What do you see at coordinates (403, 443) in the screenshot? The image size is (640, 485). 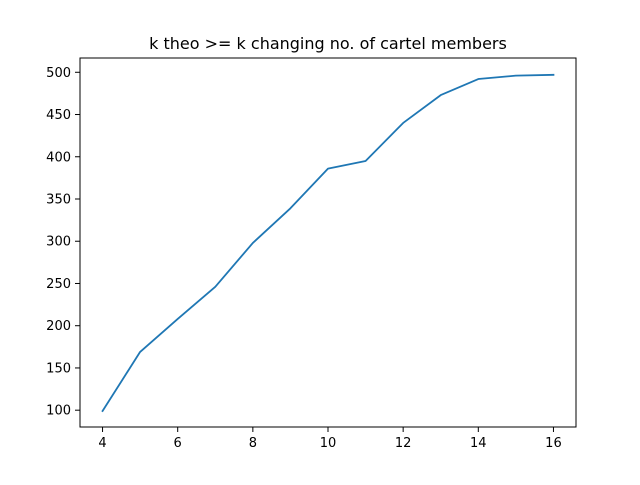 I see `x-tick-label: 12` at bounding box center [403, 443].